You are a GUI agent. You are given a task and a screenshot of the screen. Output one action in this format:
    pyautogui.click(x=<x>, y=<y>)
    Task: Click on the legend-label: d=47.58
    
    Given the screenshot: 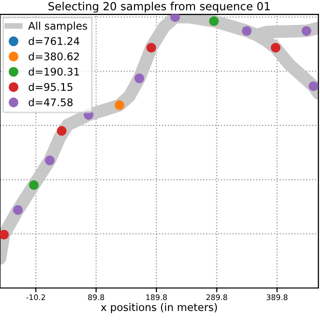 What is the action you would take?
    pyautogui.click(x=50, y=102)
    